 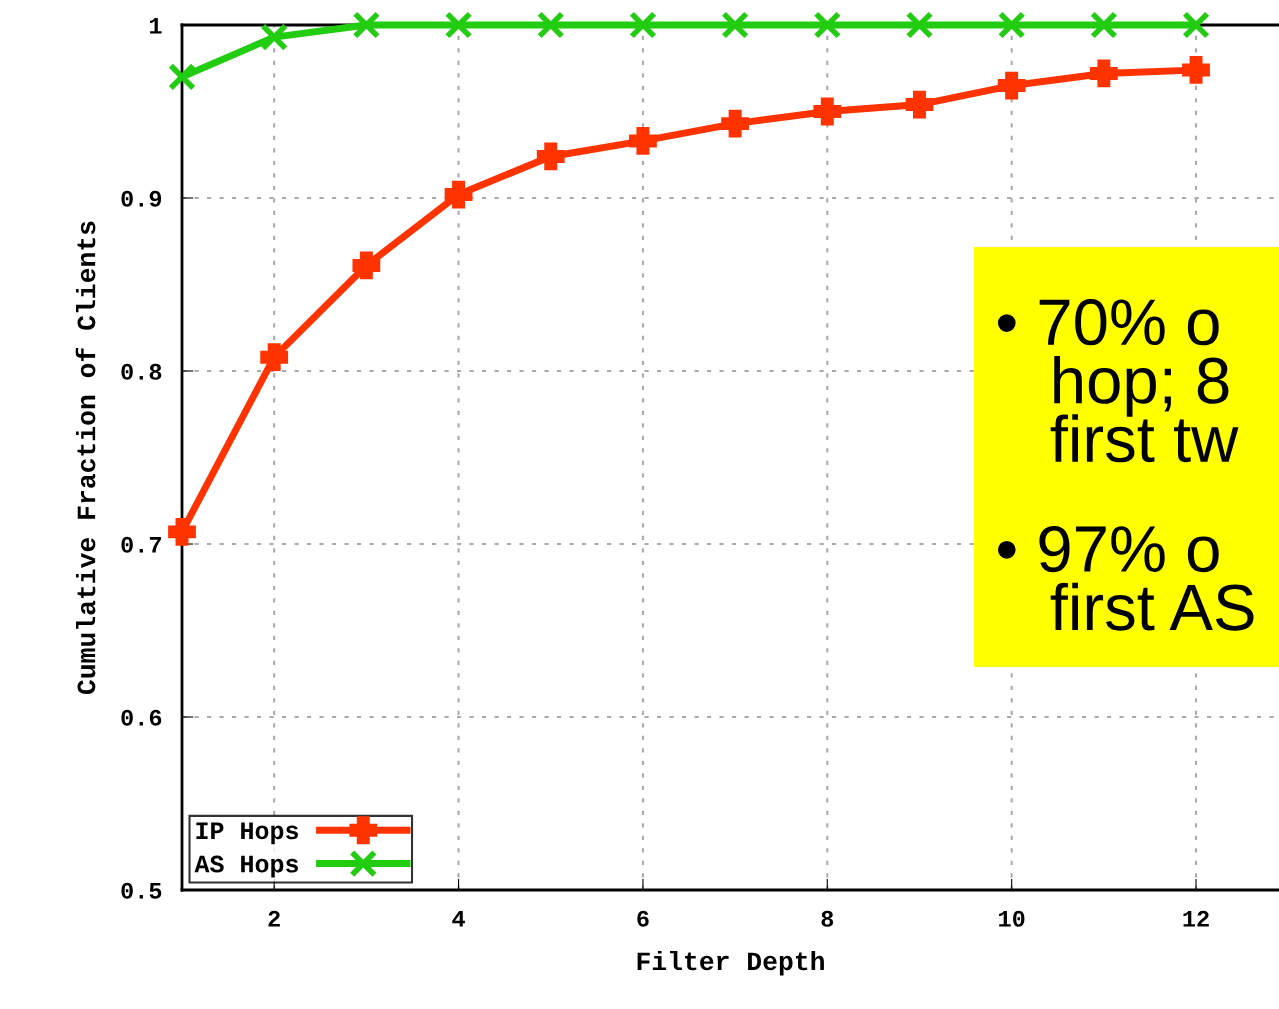 I want to click on x-axis-title: Filter Depth, so click(x=730, y=963).